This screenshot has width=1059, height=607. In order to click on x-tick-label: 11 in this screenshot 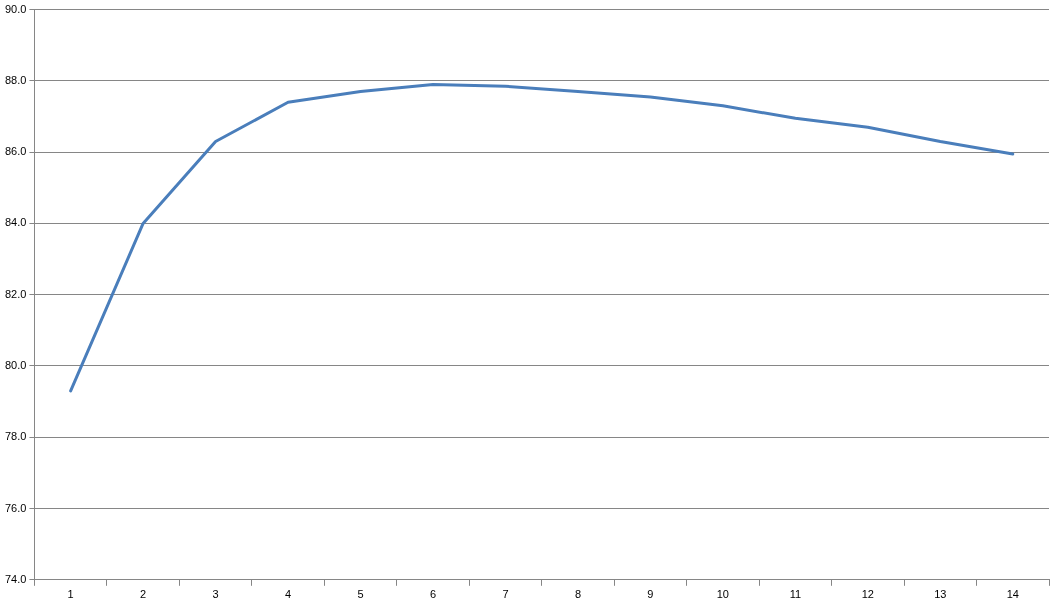, I will do `click(795, 594)`.